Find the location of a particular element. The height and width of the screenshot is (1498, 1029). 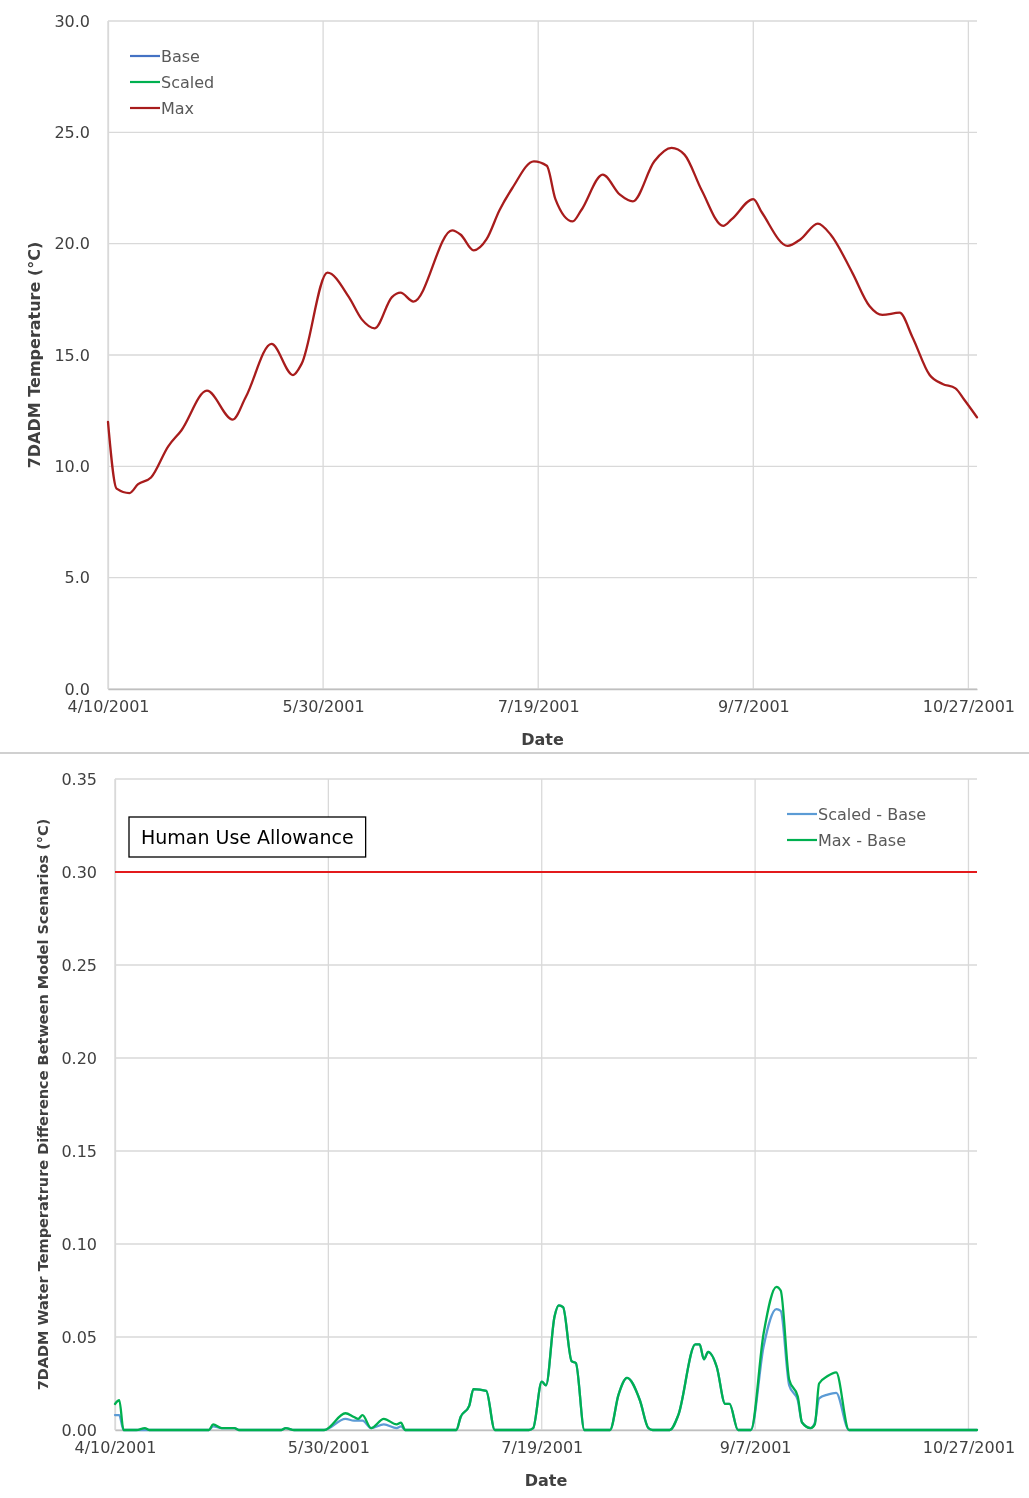

y-tick-label: 0.10 is located at coordinates (79, 1244).